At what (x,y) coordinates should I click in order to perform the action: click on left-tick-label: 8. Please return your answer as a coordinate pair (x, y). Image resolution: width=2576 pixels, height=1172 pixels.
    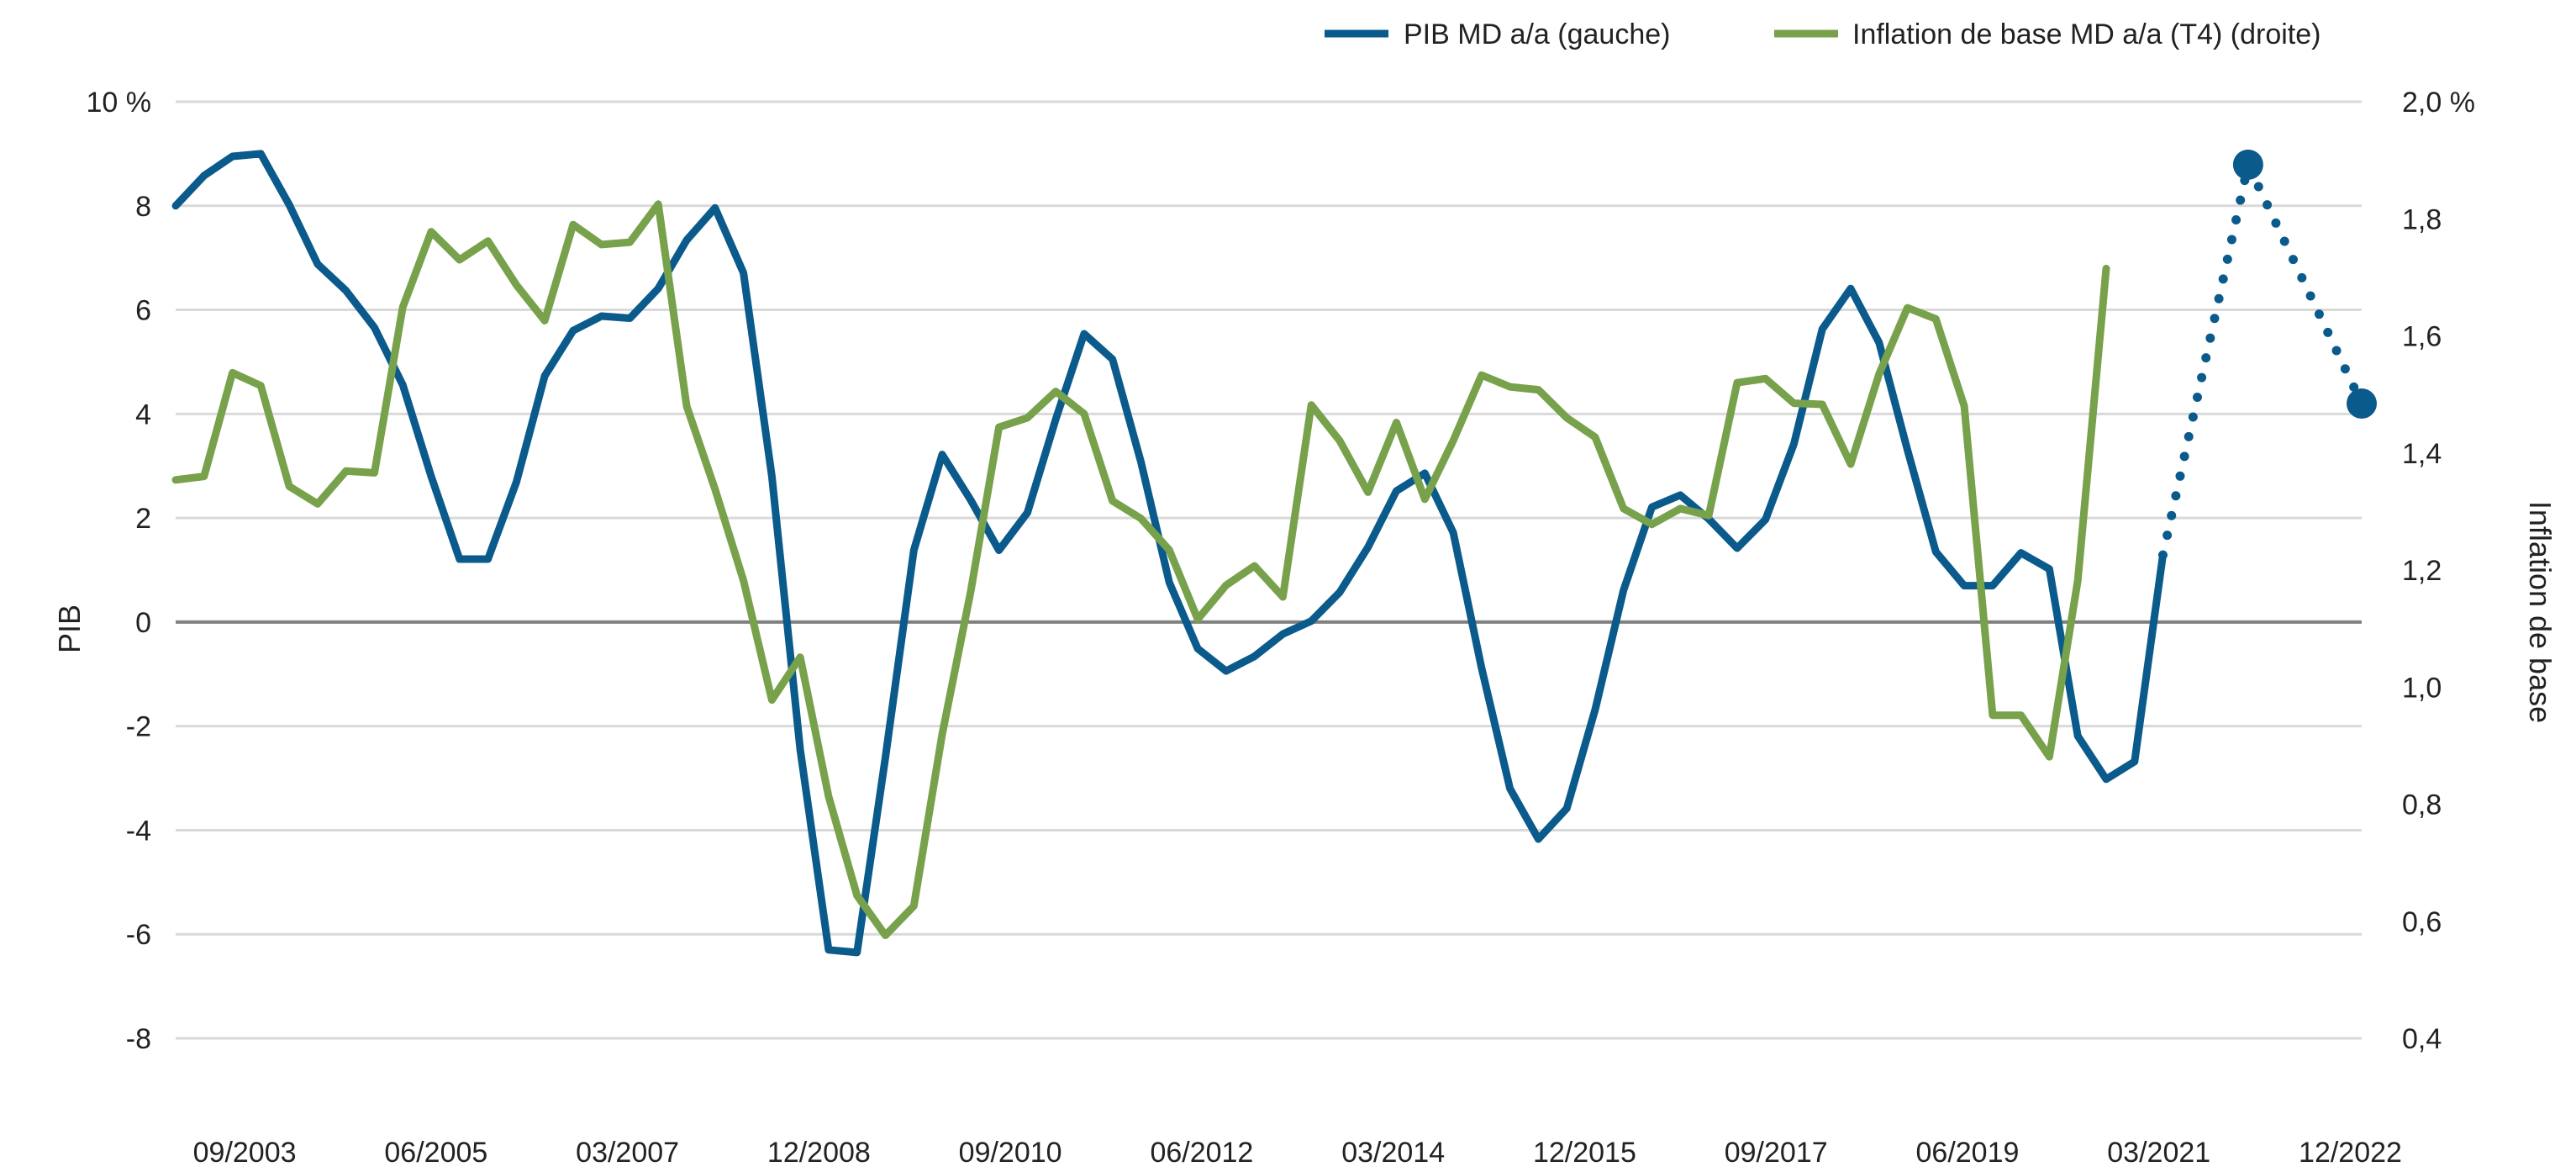
    Looking at the image, I should click on (143, 207).